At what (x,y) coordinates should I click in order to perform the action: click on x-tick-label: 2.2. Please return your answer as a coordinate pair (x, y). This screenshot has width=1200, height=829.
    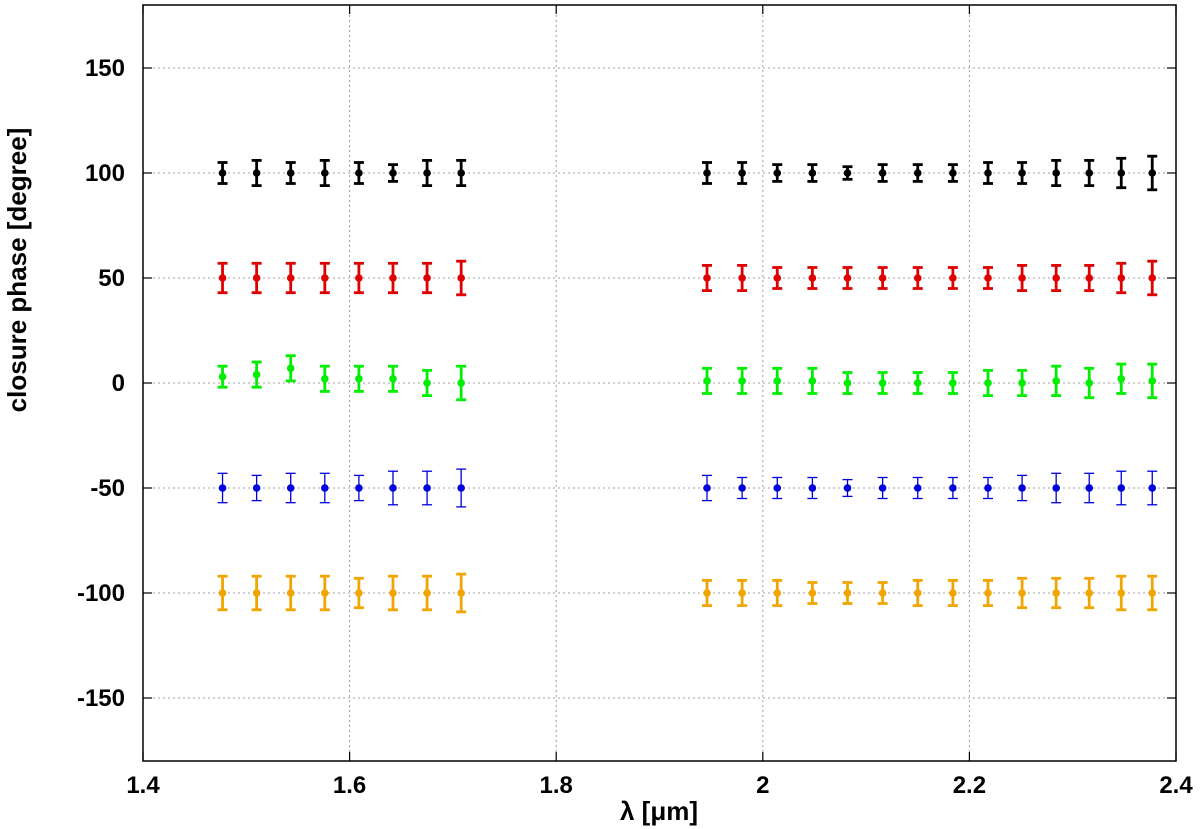
    Looking at the image, I should click on (969, 785).